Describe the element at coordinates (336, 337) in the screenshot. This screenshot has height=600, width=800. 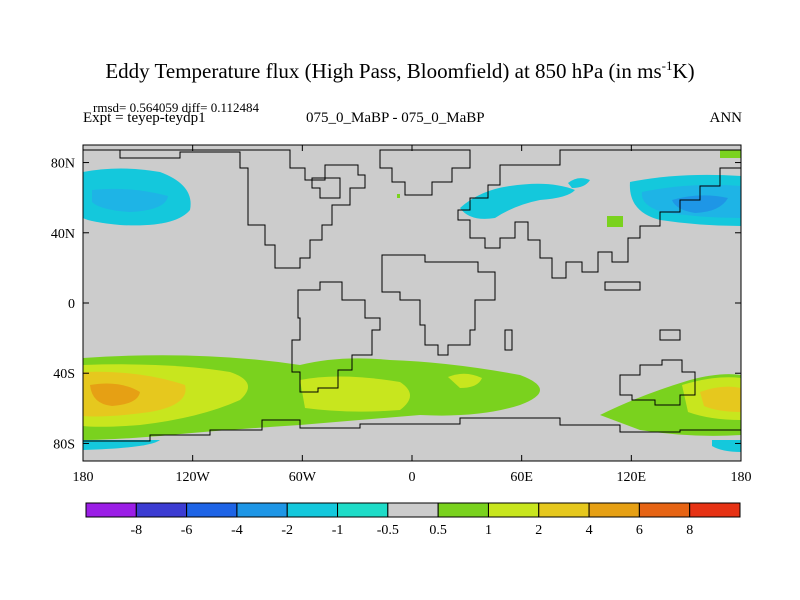
I see `coastline-south-america` at that location.